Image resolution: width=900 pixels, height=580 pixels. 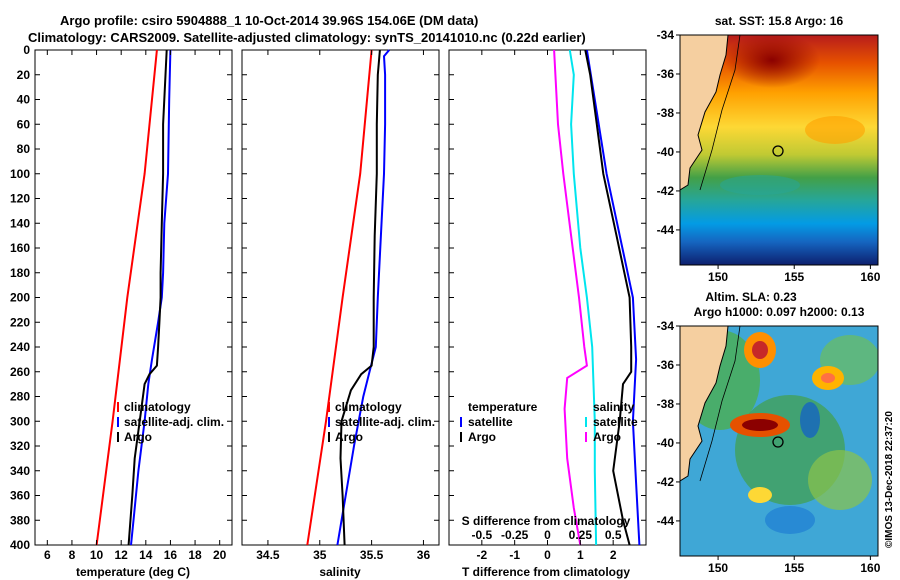 What do you see at coordinates (547, 555) in the screenshot?
I see `x-tick-label: 0` at bounding box center [547, 555].